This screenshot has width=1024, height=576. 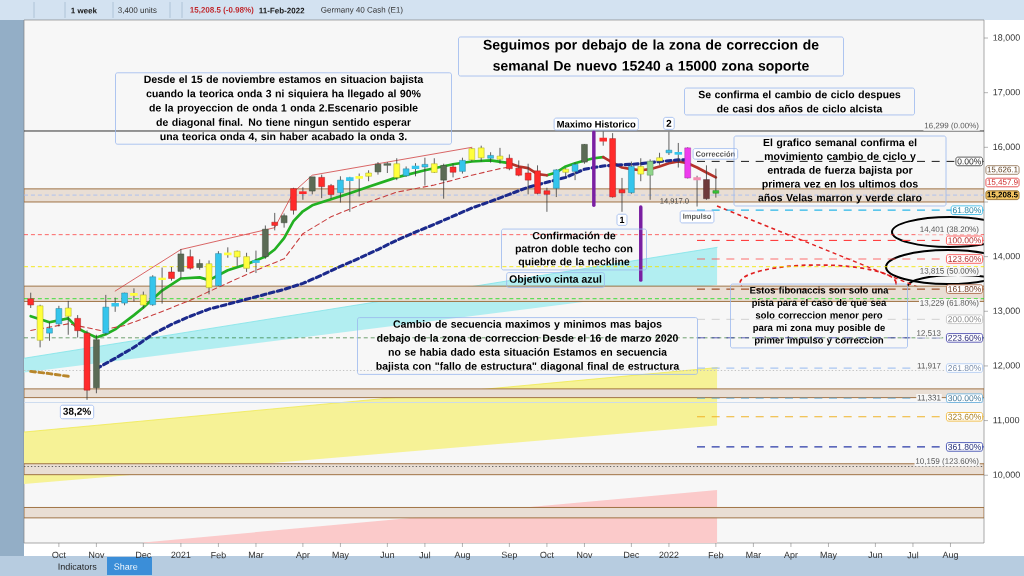 What do you see at coordinates (969, 161) in the screenshot?
I see `annotation: 0.00%` at bounding box center [969, 161].